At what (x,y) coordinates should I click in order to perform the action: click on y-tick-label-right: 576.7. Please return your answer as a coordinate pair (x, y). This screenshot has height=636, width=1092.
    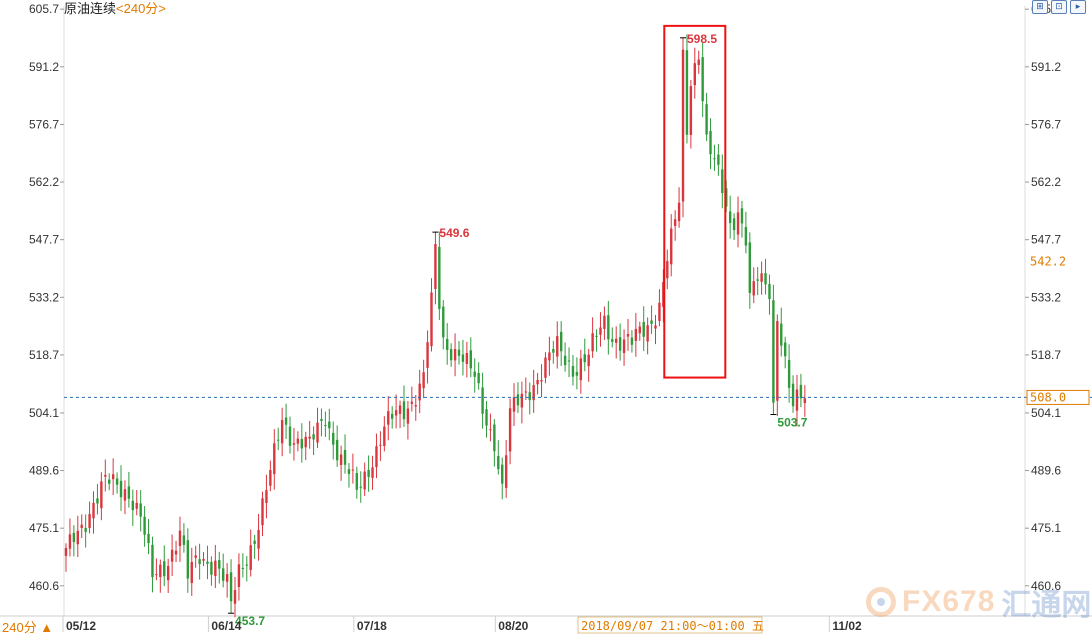
    Looking at the image, I should click on (1046, 124).